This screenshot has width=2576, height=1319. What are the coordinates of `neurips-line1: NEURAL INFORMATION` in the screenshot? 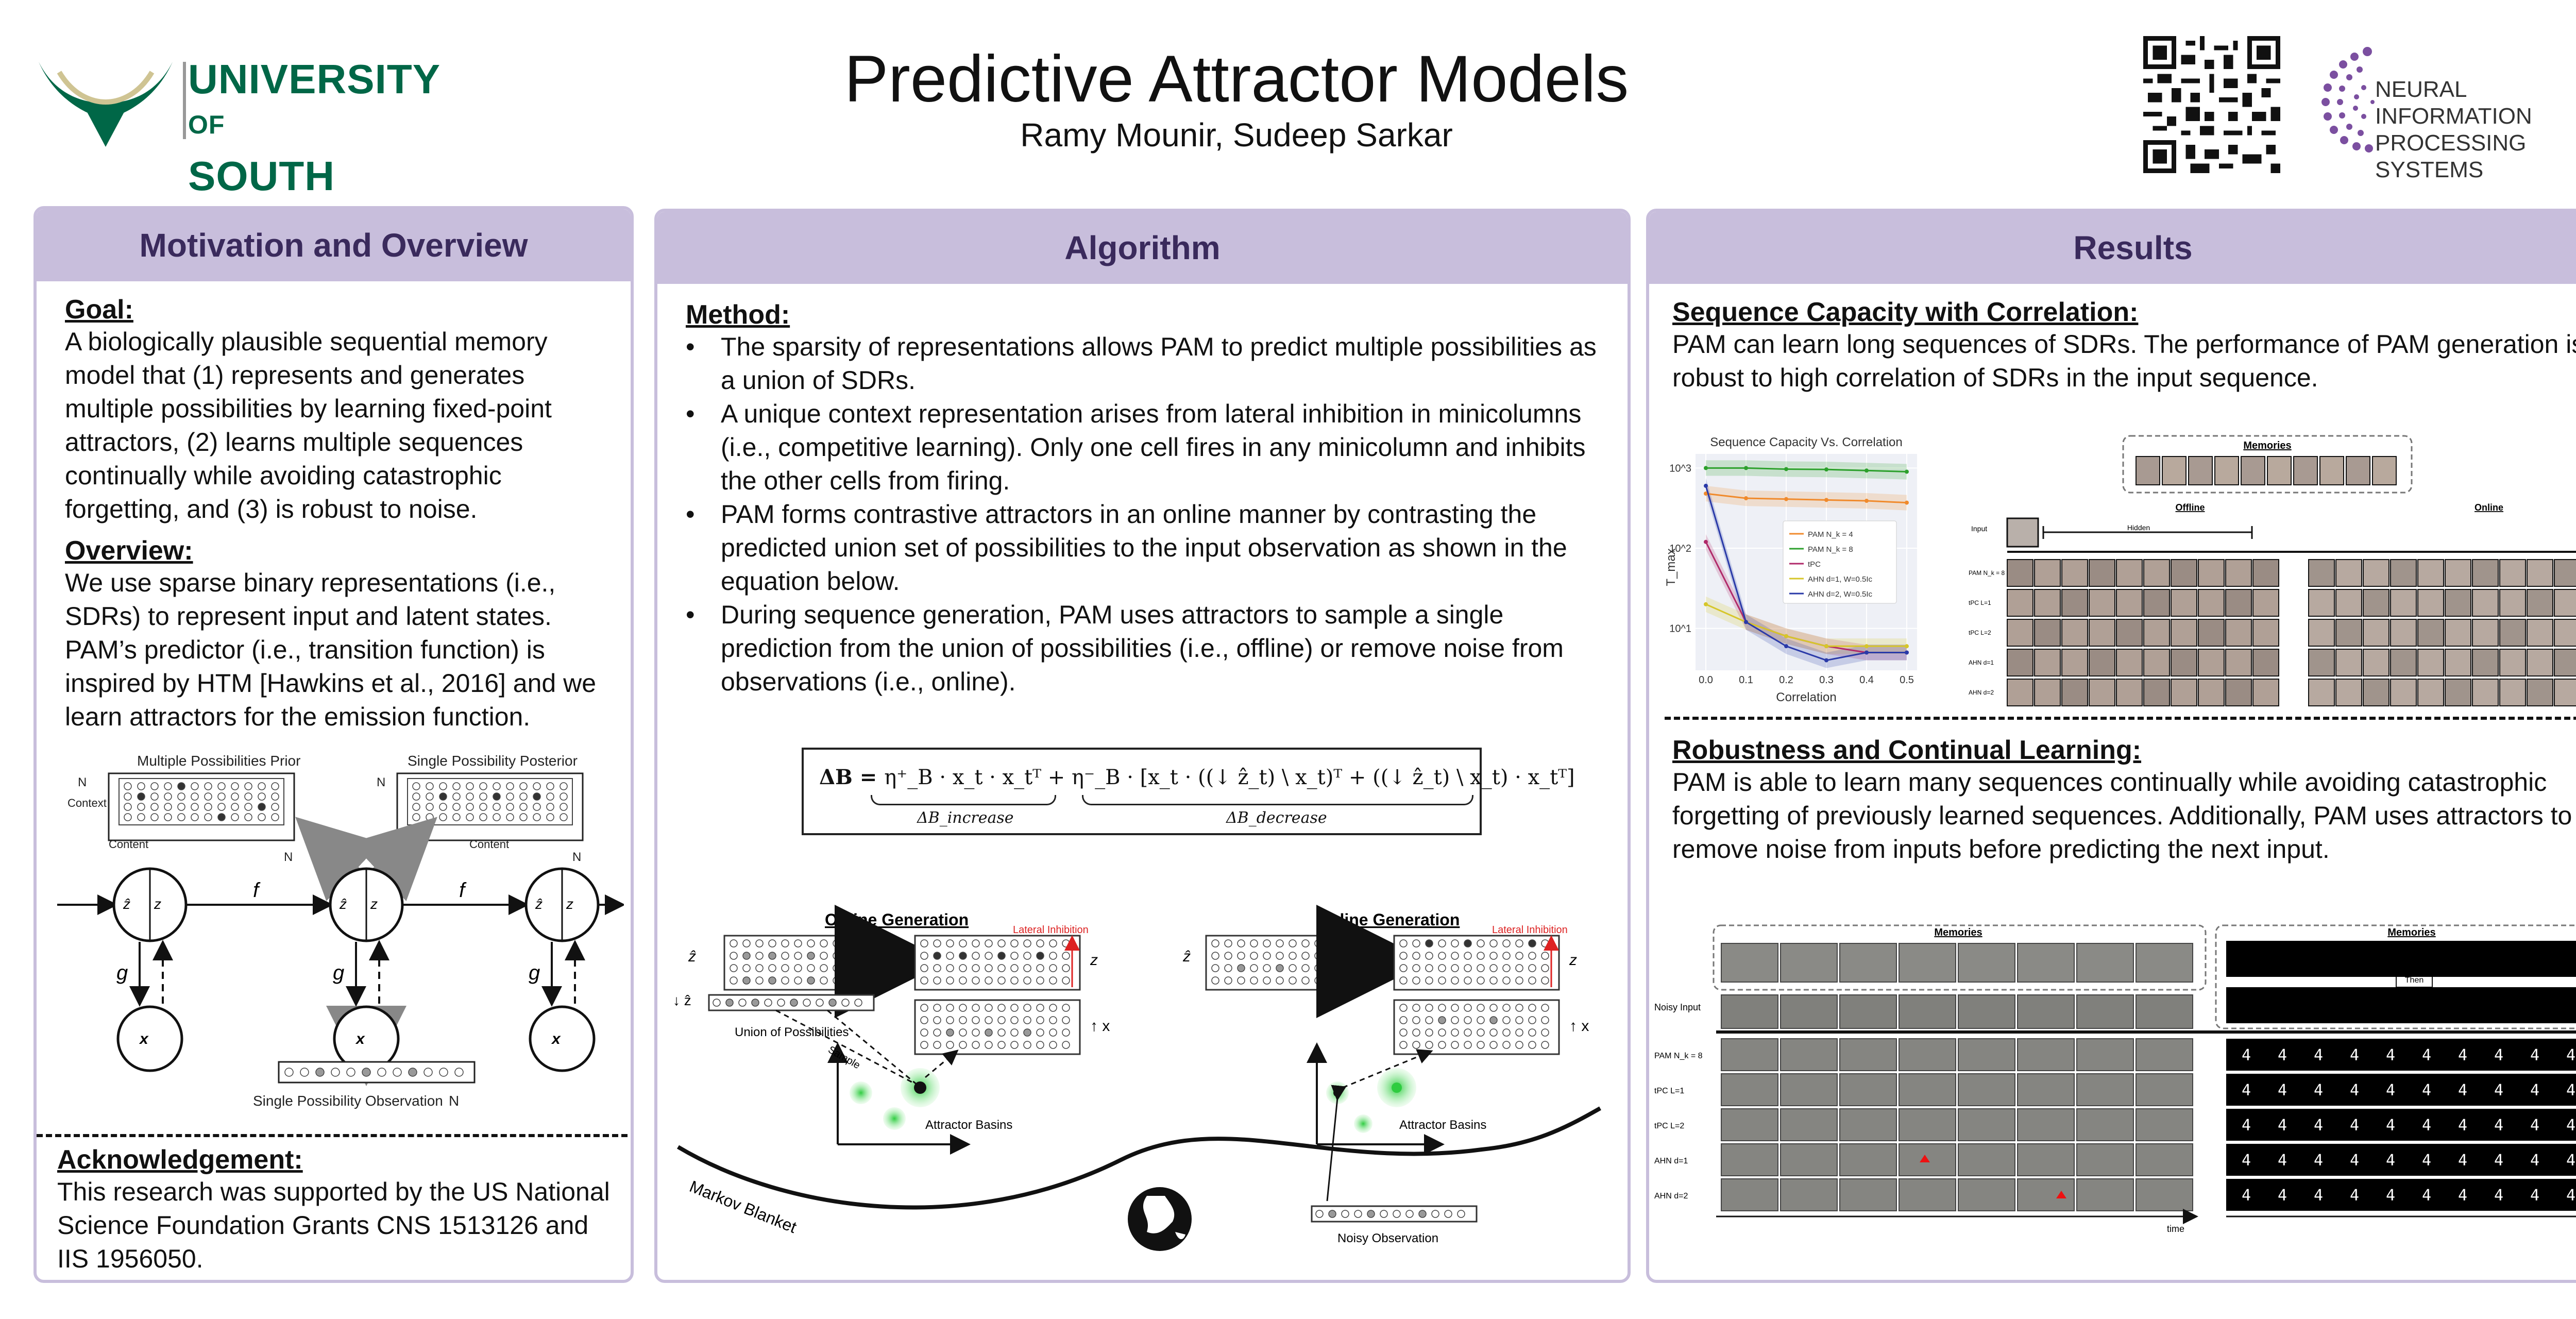 It's located at (2453, 103).